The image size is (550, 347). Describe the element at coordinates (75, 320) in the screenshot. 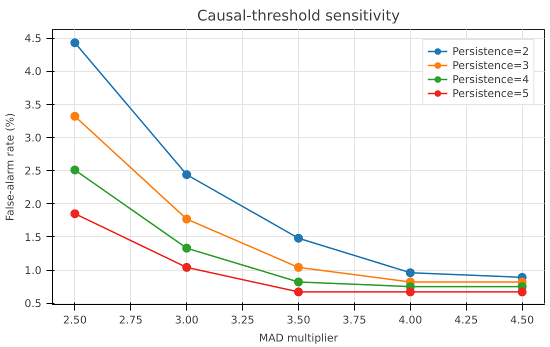

I see `x-tick-label: 2.50` at that location.